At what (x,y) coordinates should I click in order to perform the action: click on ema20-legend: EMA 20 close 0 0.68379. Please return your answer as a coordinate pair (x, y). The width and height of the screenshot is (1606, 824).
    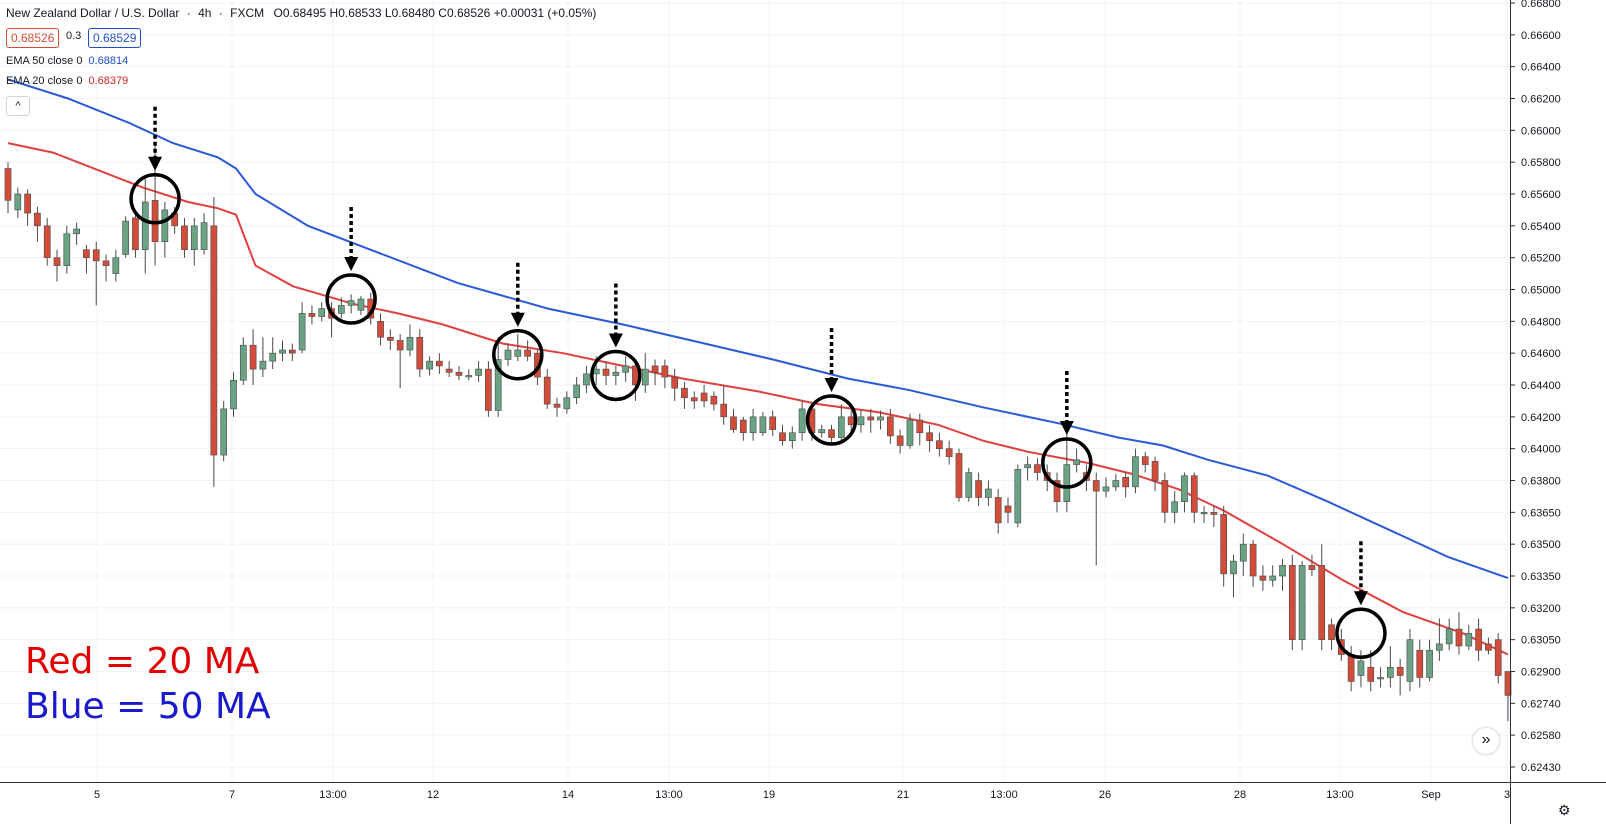
    Looking at the image, I should click on (67, 81).